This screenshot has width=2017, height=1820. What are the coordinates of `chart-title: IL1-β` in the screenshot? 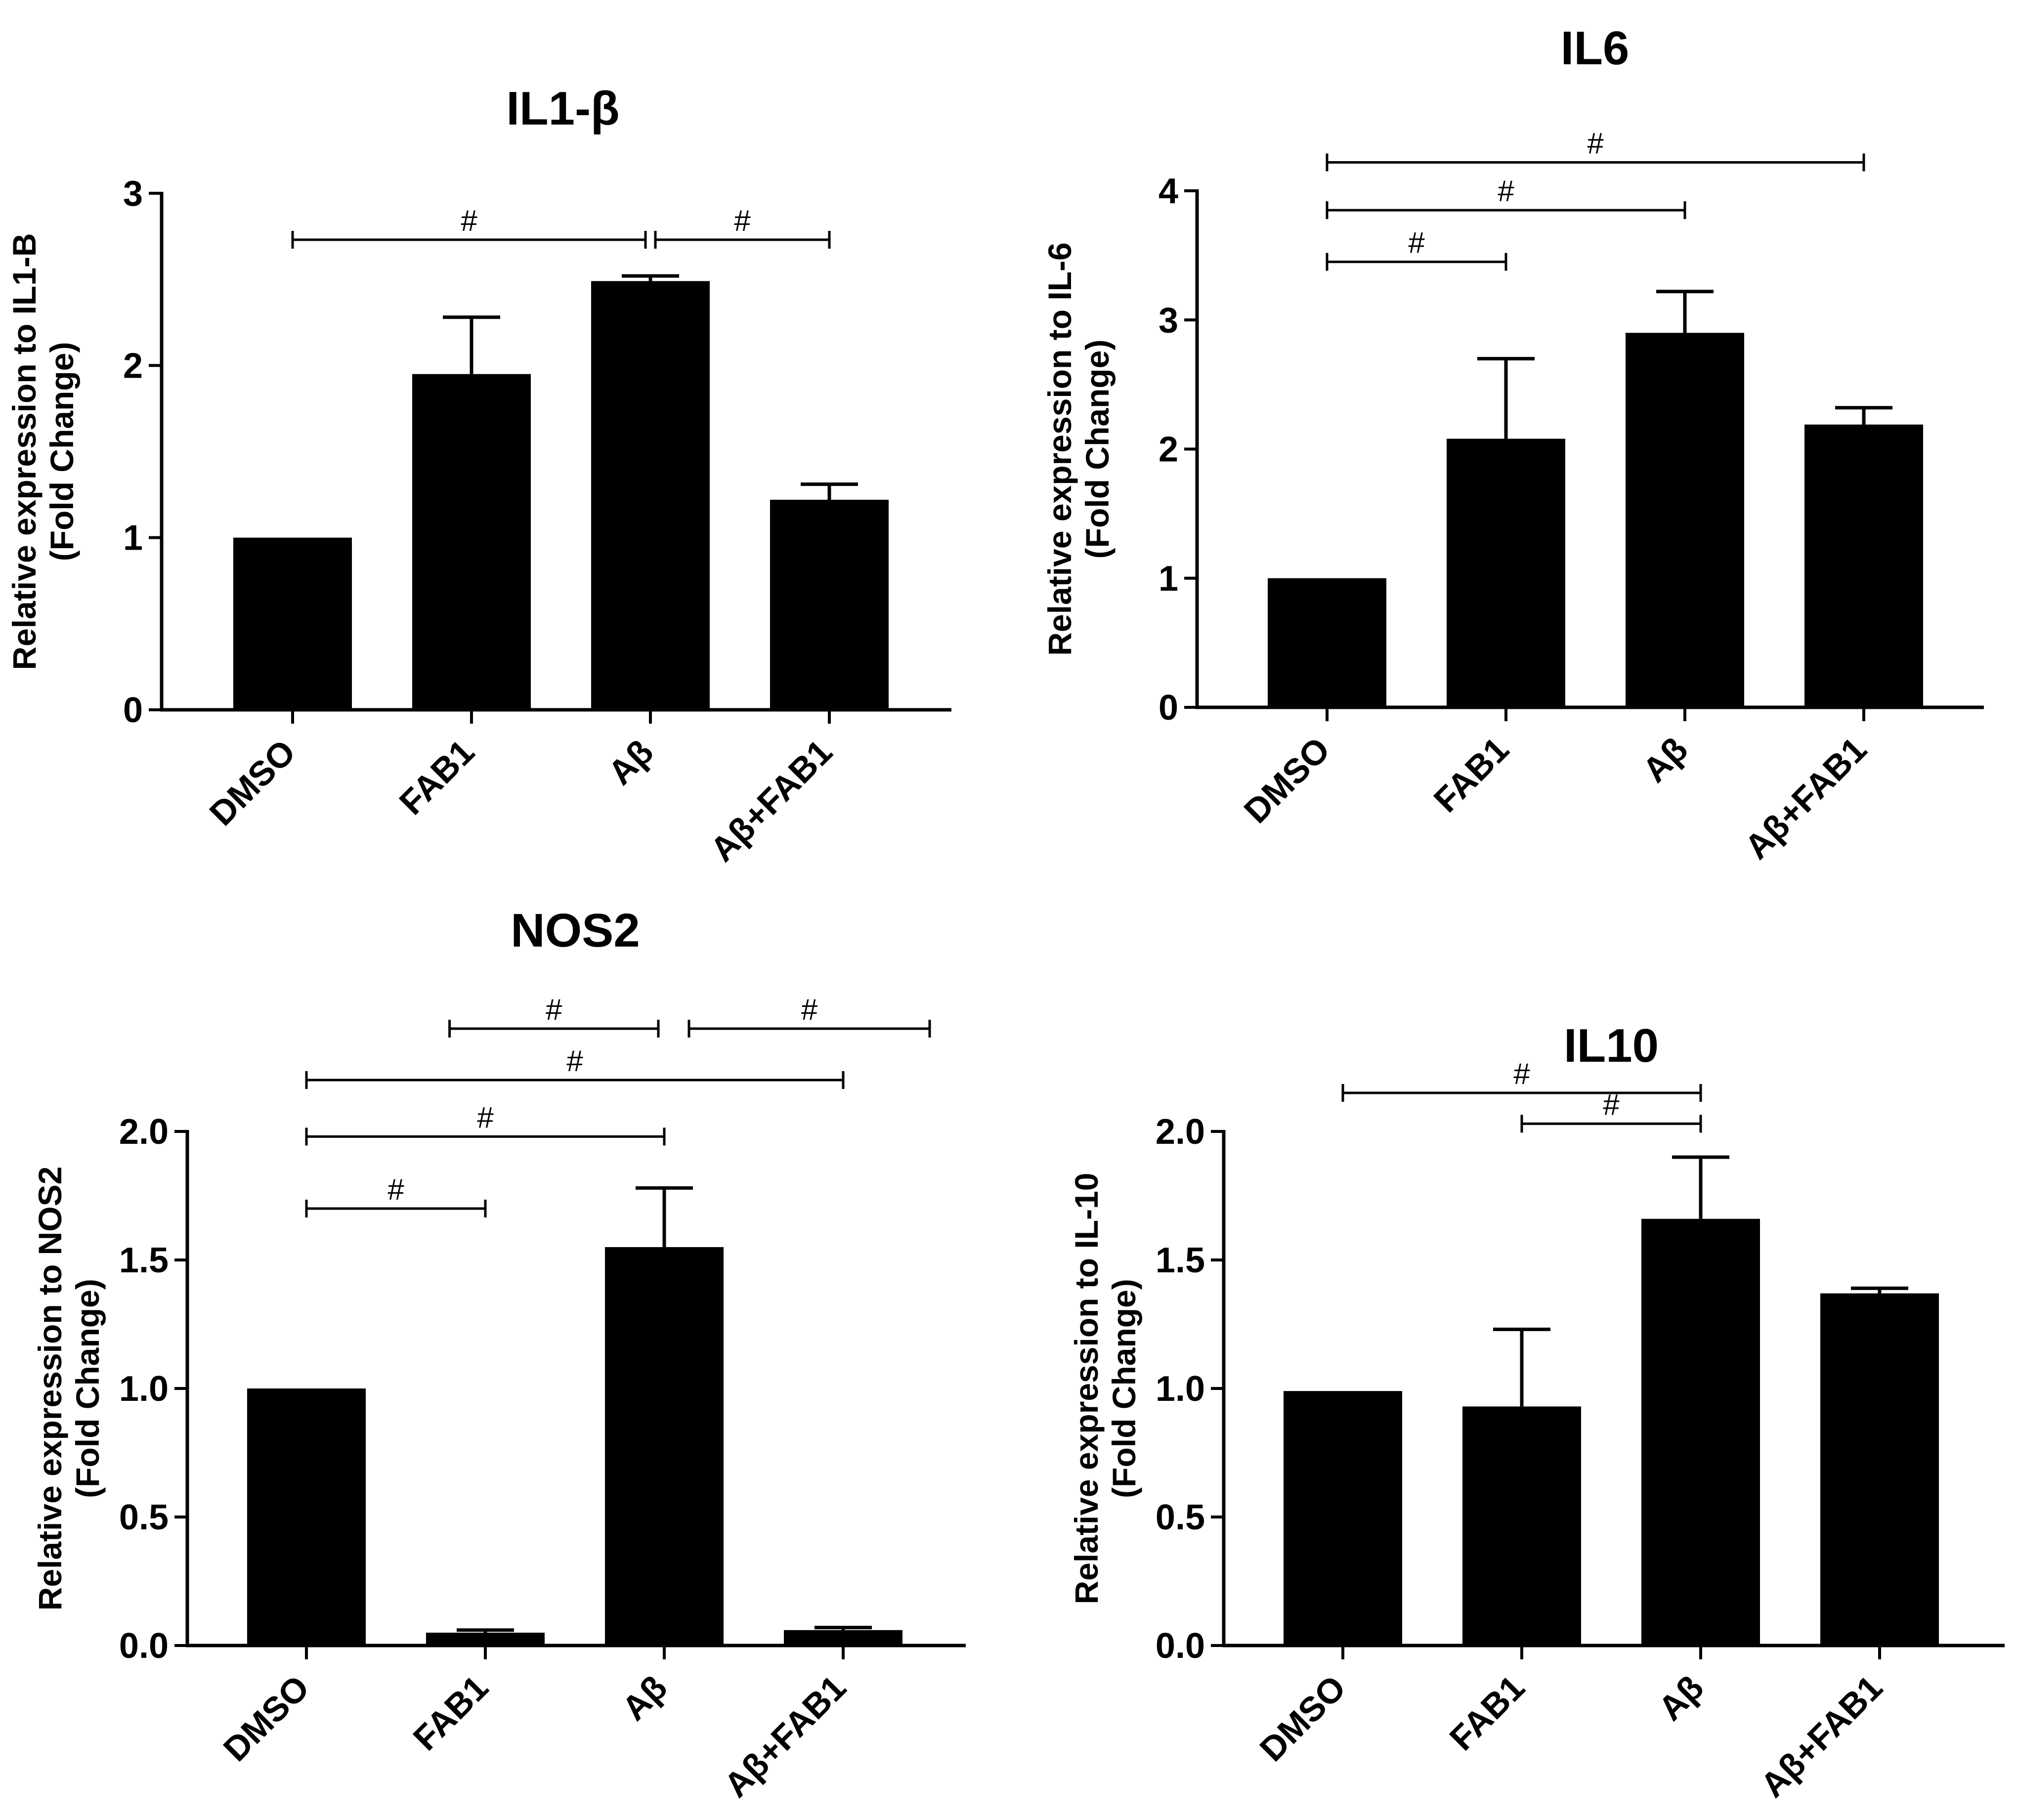 It's located at (562, 108).